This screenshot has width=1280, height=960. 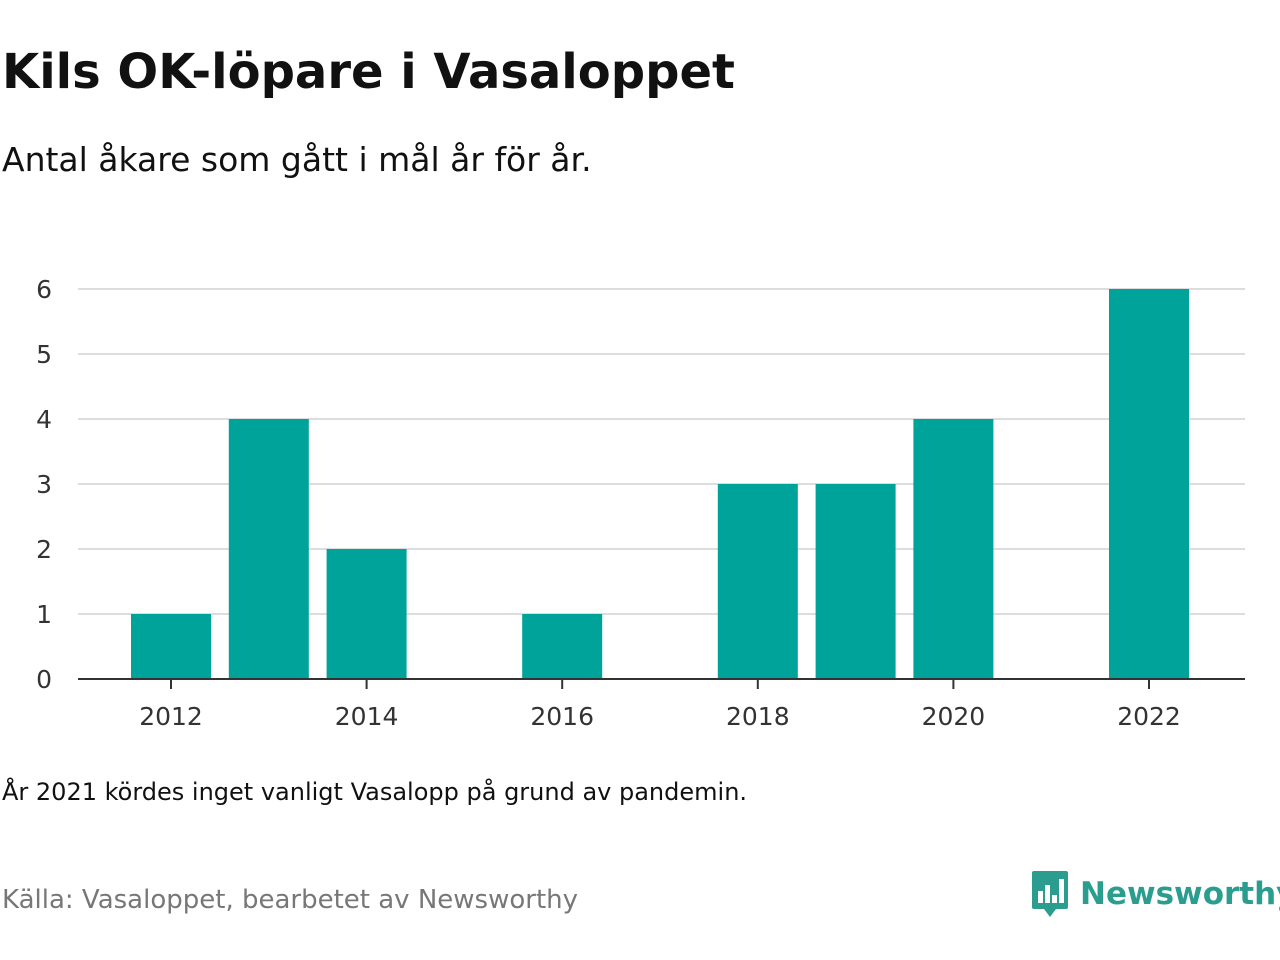 I want to click on bar-2022, so click(x=1149, y=484).